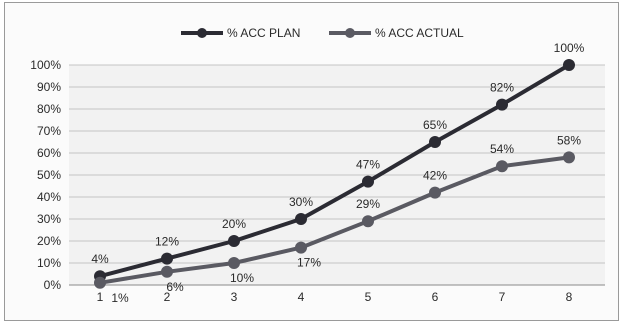 The width and height of the screenshot is (621, 325). I want to click on legend-label: % ACC PLAN, so click(263, 33).